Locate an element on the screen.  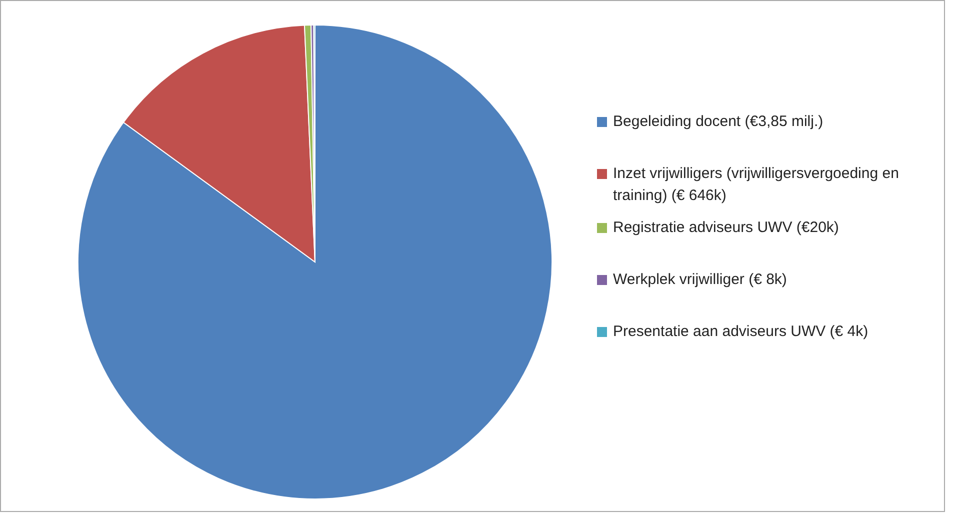
legend-label: Werkplek vrijwilliger (€ 8k) is located at coordinates (700, 280).